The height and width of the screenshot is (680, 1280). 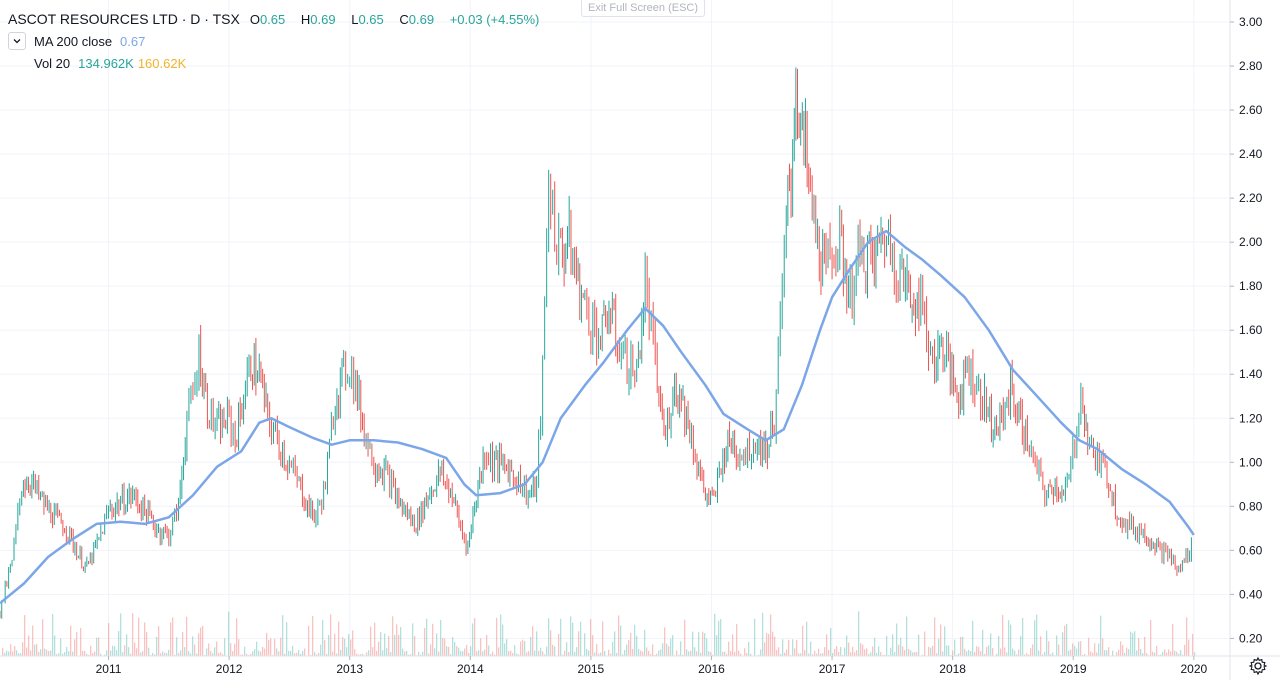 What do you see at coordinates (367, 19) in the screenshot?
I see `low-value: L0.65` at bounding box center [367, 19].